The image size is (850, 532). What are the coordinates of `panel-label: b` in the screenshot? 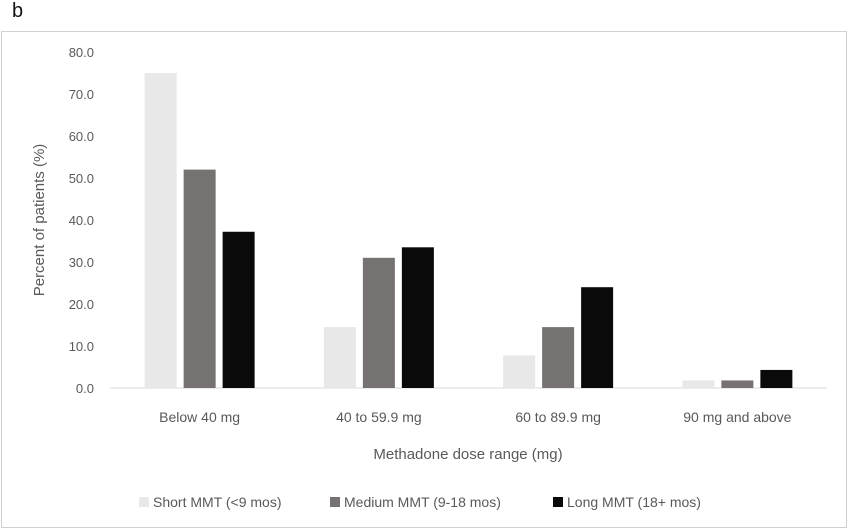 It's located at (18, 11).